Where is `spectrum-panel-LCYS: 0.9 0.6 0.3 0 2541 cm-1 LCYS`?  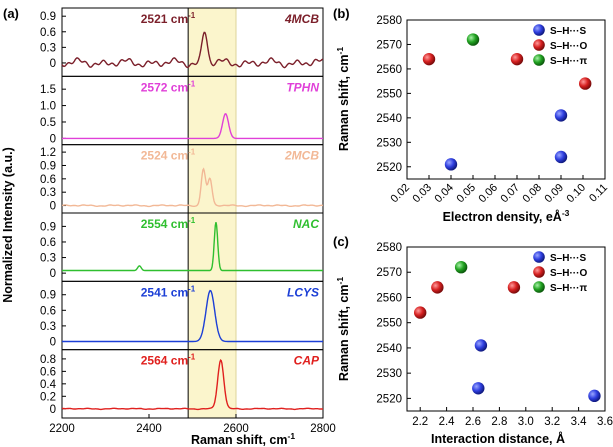 spectrum-panel-LCYS: 0.9 0.6 0.3 0 2541 cm-1 LCYS is located at coordinates (182, 315).